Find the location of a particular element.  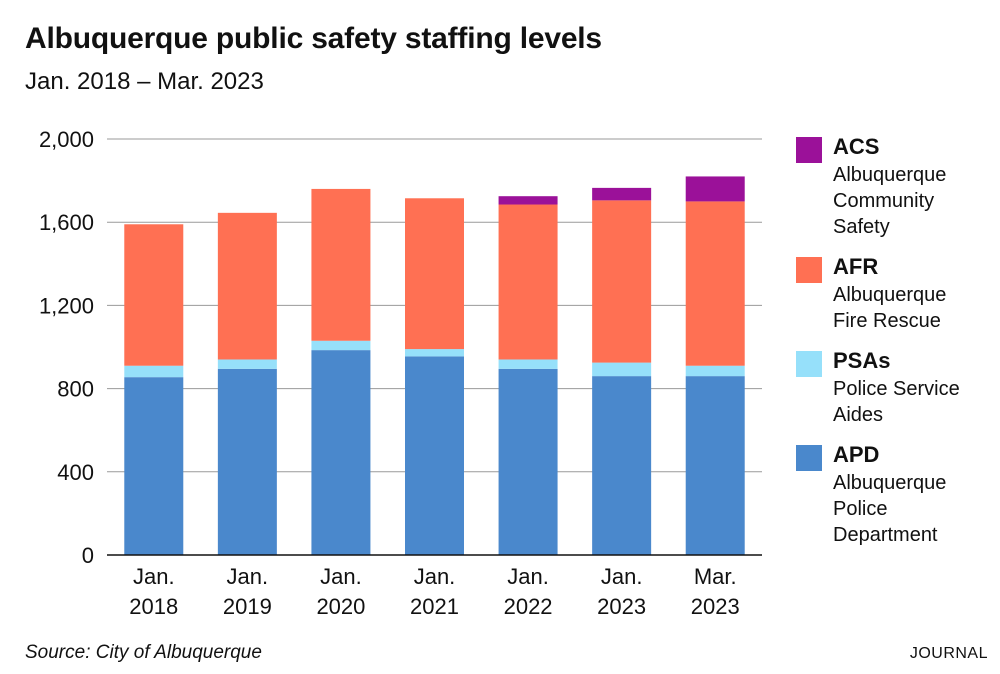

x-tick-label: 2022 is located at coordinates (528, 606).